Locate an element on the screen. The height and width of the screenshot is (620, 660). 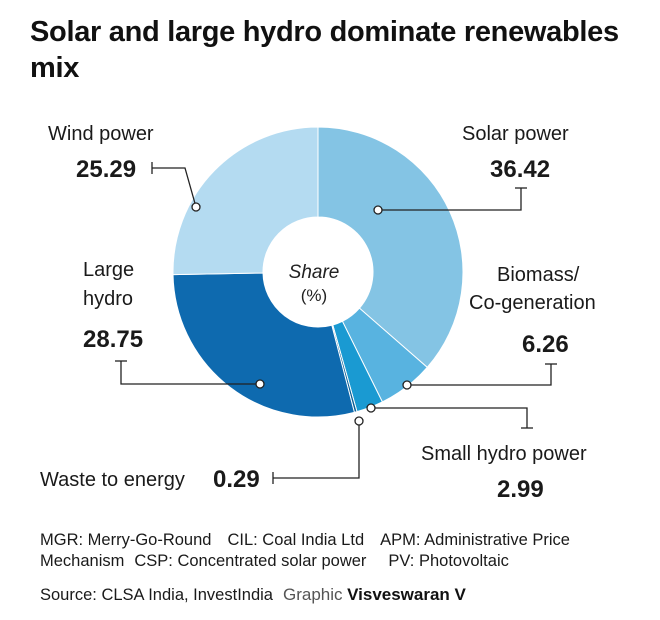
donut-hole is located at coordinates (318, 272).